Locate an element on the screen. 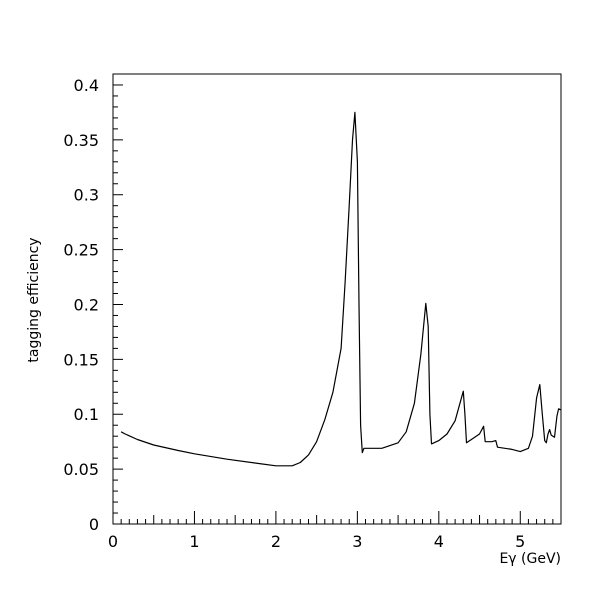 This screenshot has width=600, height=600. x-axis-ticks: 0 1 2 3 4 5 is located at coordinates (316, 531).